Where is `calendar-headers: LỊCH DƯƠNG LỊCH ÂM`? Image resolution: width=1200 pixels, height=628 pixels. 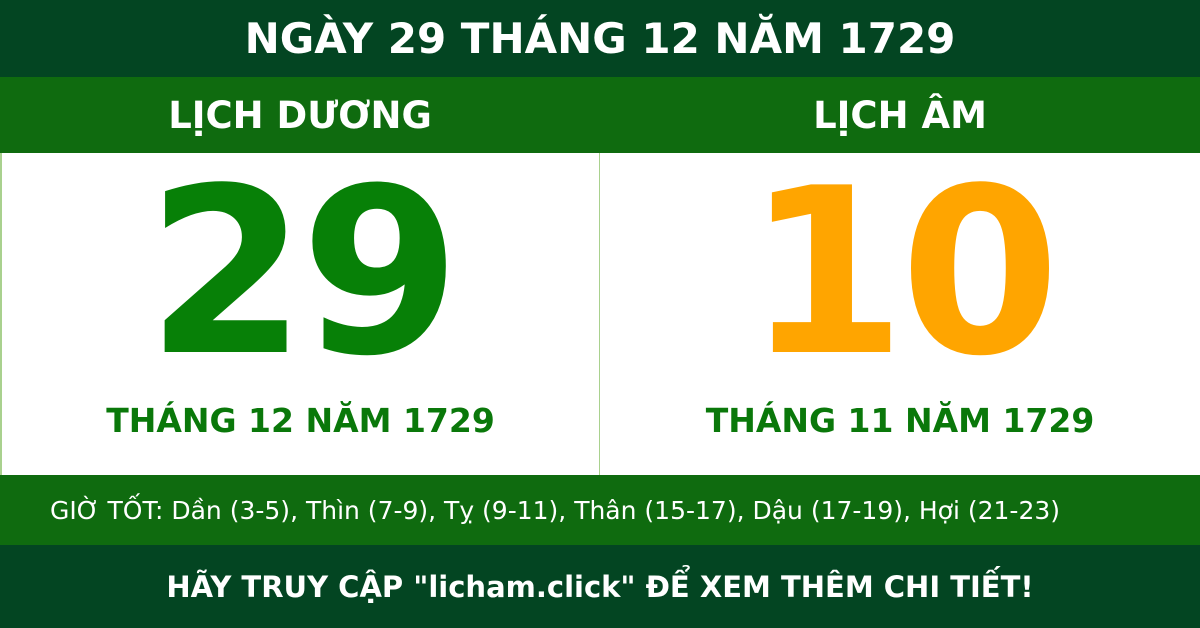 calendar-headers: LỊCH DƯƠNG LỊCH ÂM is located at coordinates (600, 115).